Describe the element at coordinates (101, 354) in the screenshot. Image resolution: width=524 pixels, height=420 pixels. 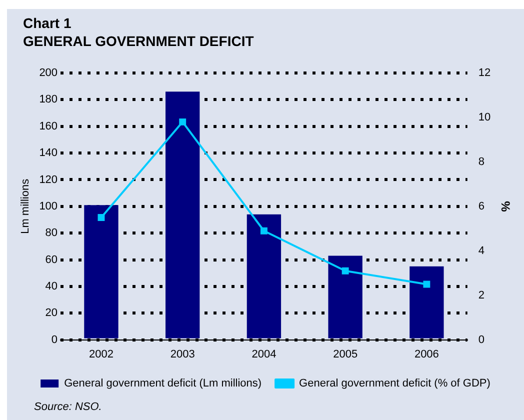
I see `x-tick-label: 2002` at that location.